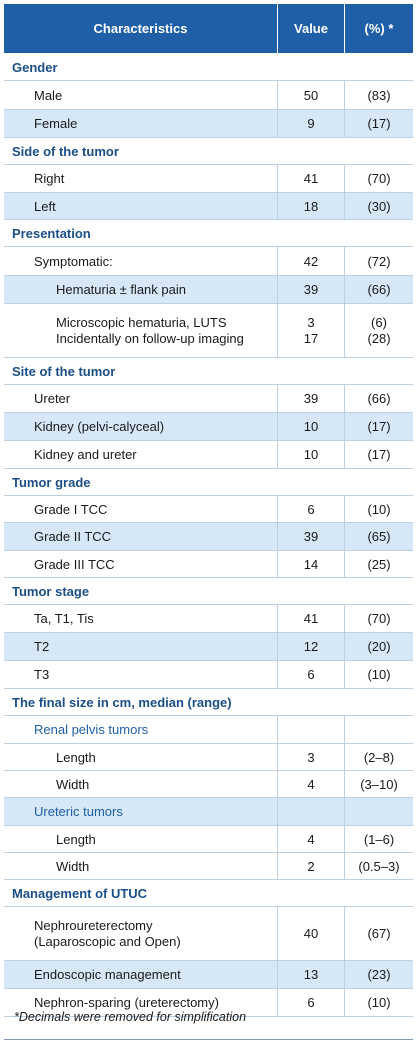 The width and height of the screenshot is (417, 1046). Describe the element at coordinates (311, 330) in the screenshot. I see `row-value-group: 3 17` at that location.